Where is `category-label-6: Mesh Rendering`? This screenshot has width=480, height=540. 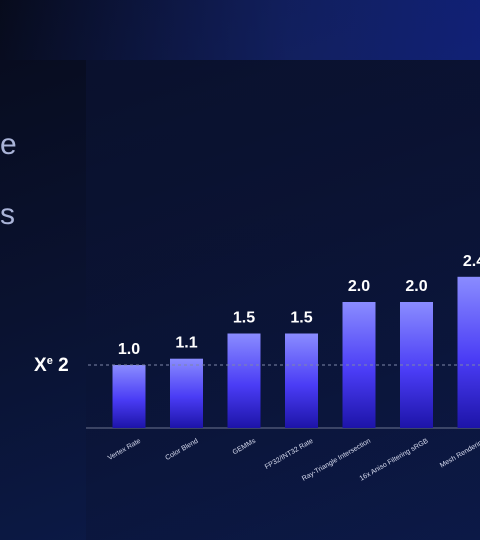
category-label-6: Mesh Rendering is located at coordinates (459, 454).